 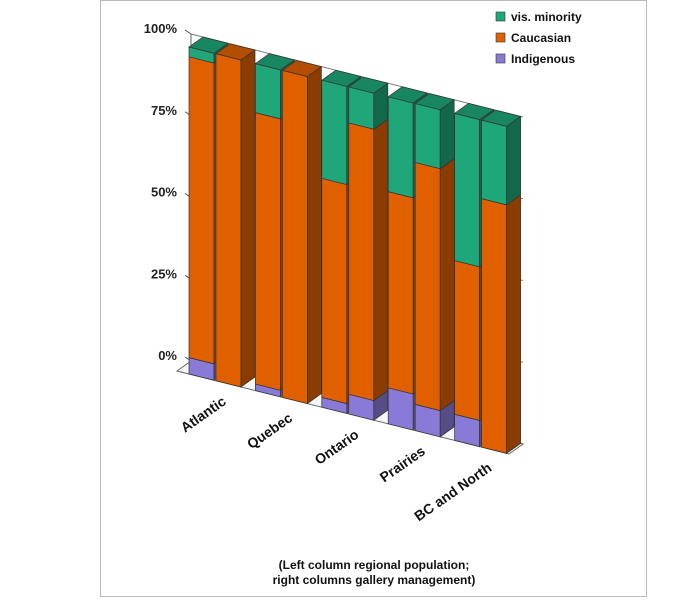 I want to click on legend: vis. minority Caucasian Indigenous, so click(x=538, y=38).